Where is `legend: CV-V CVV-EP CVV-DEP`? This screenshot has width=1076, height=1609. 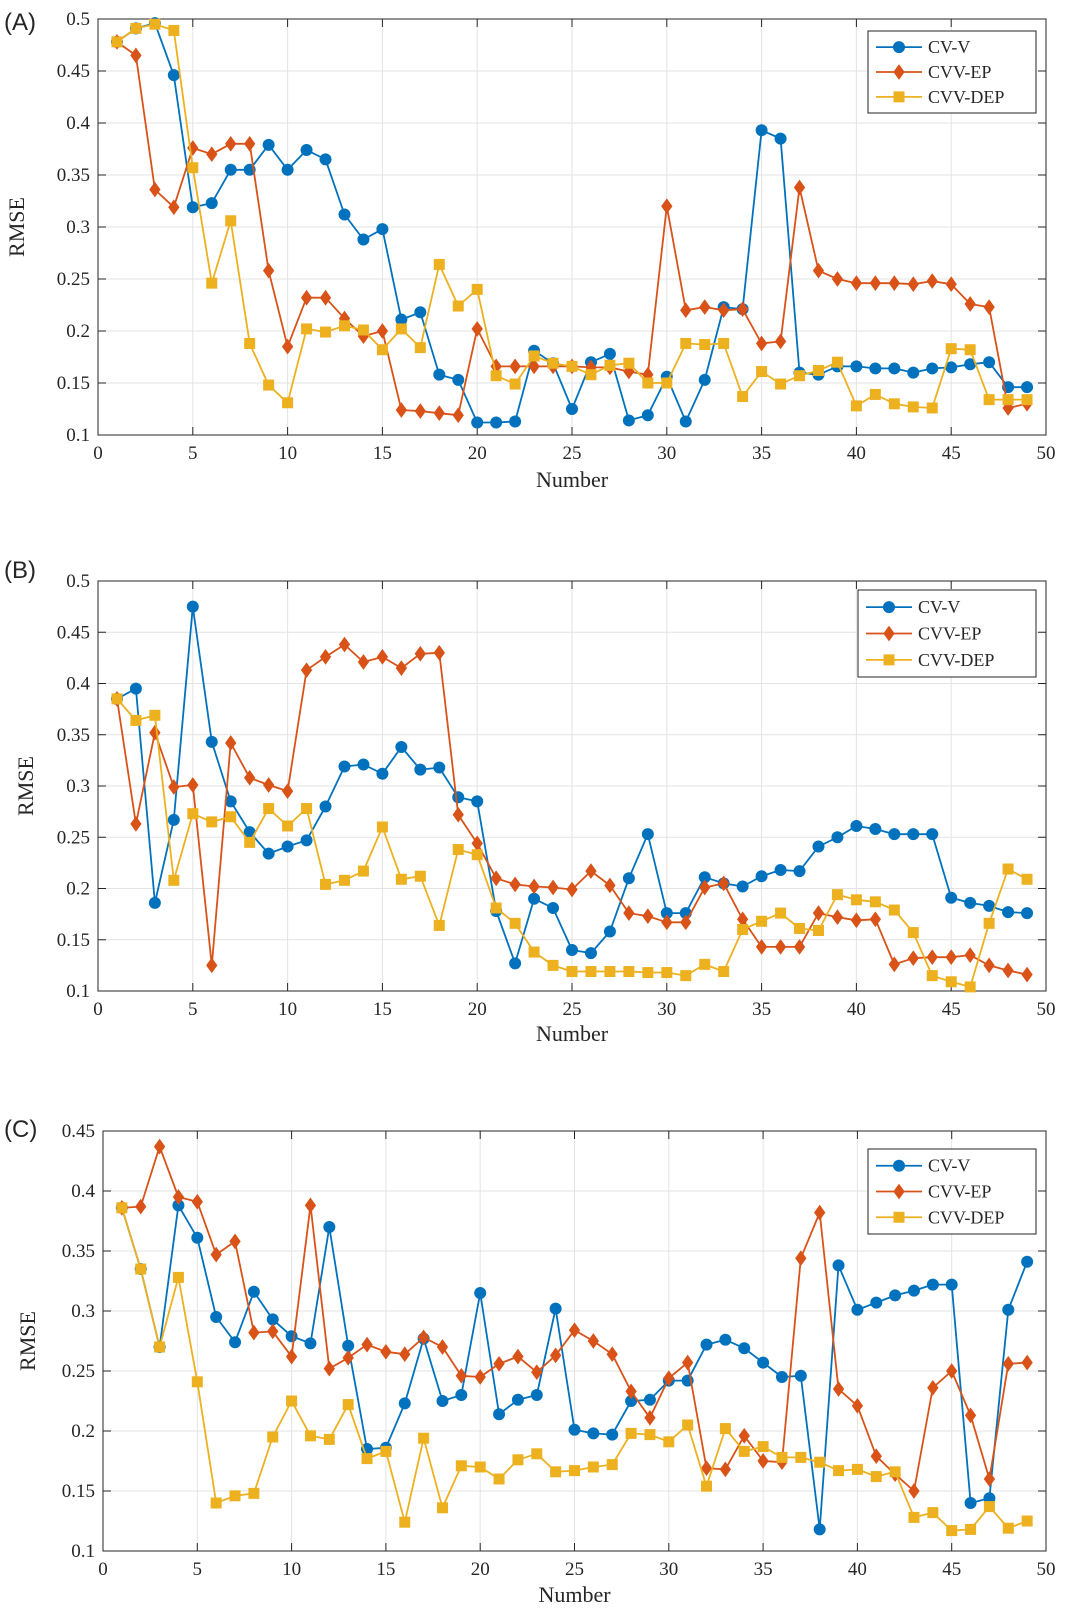
legend: CV-V CVV-EP CVV-DEP is located at coordinates (952, 72).